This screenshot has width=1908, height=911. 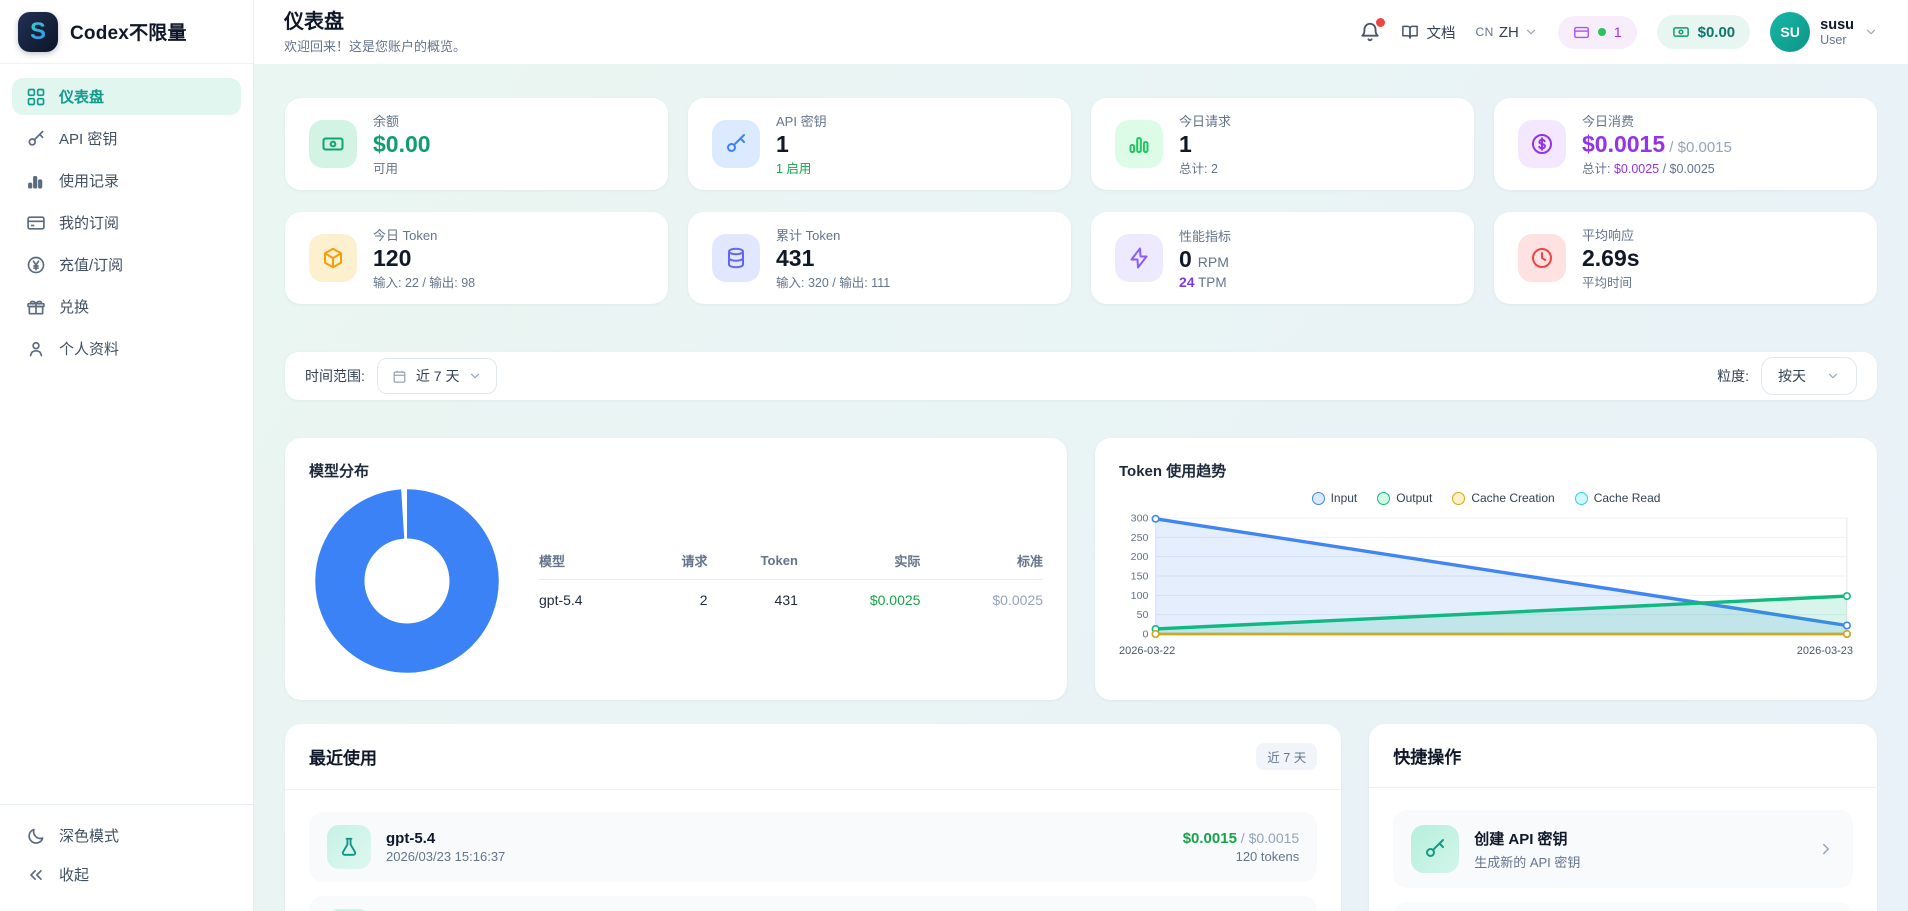 I want to click on stat-label: 性能指标, so click(x=1205, y=237).